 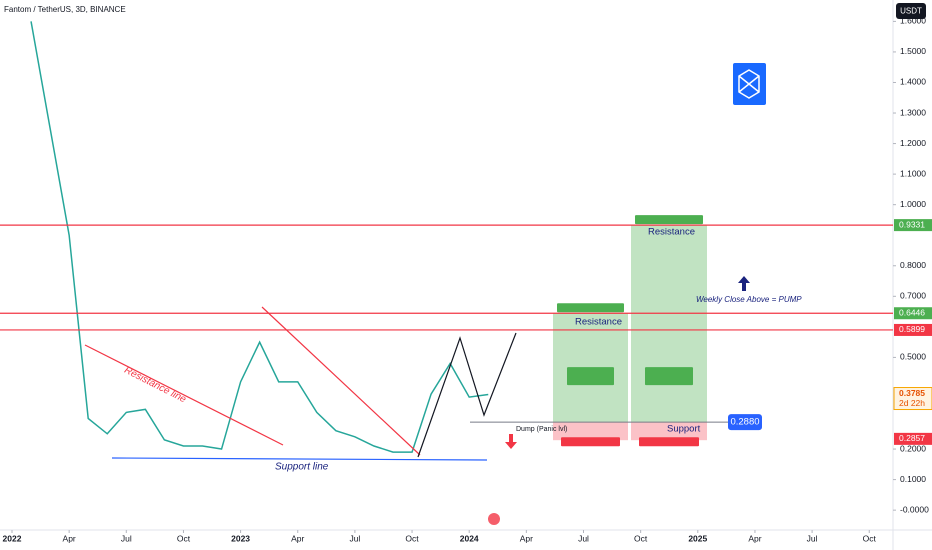 I want to click on y-tick-label: 1.6000, so click(x=913, y=21).